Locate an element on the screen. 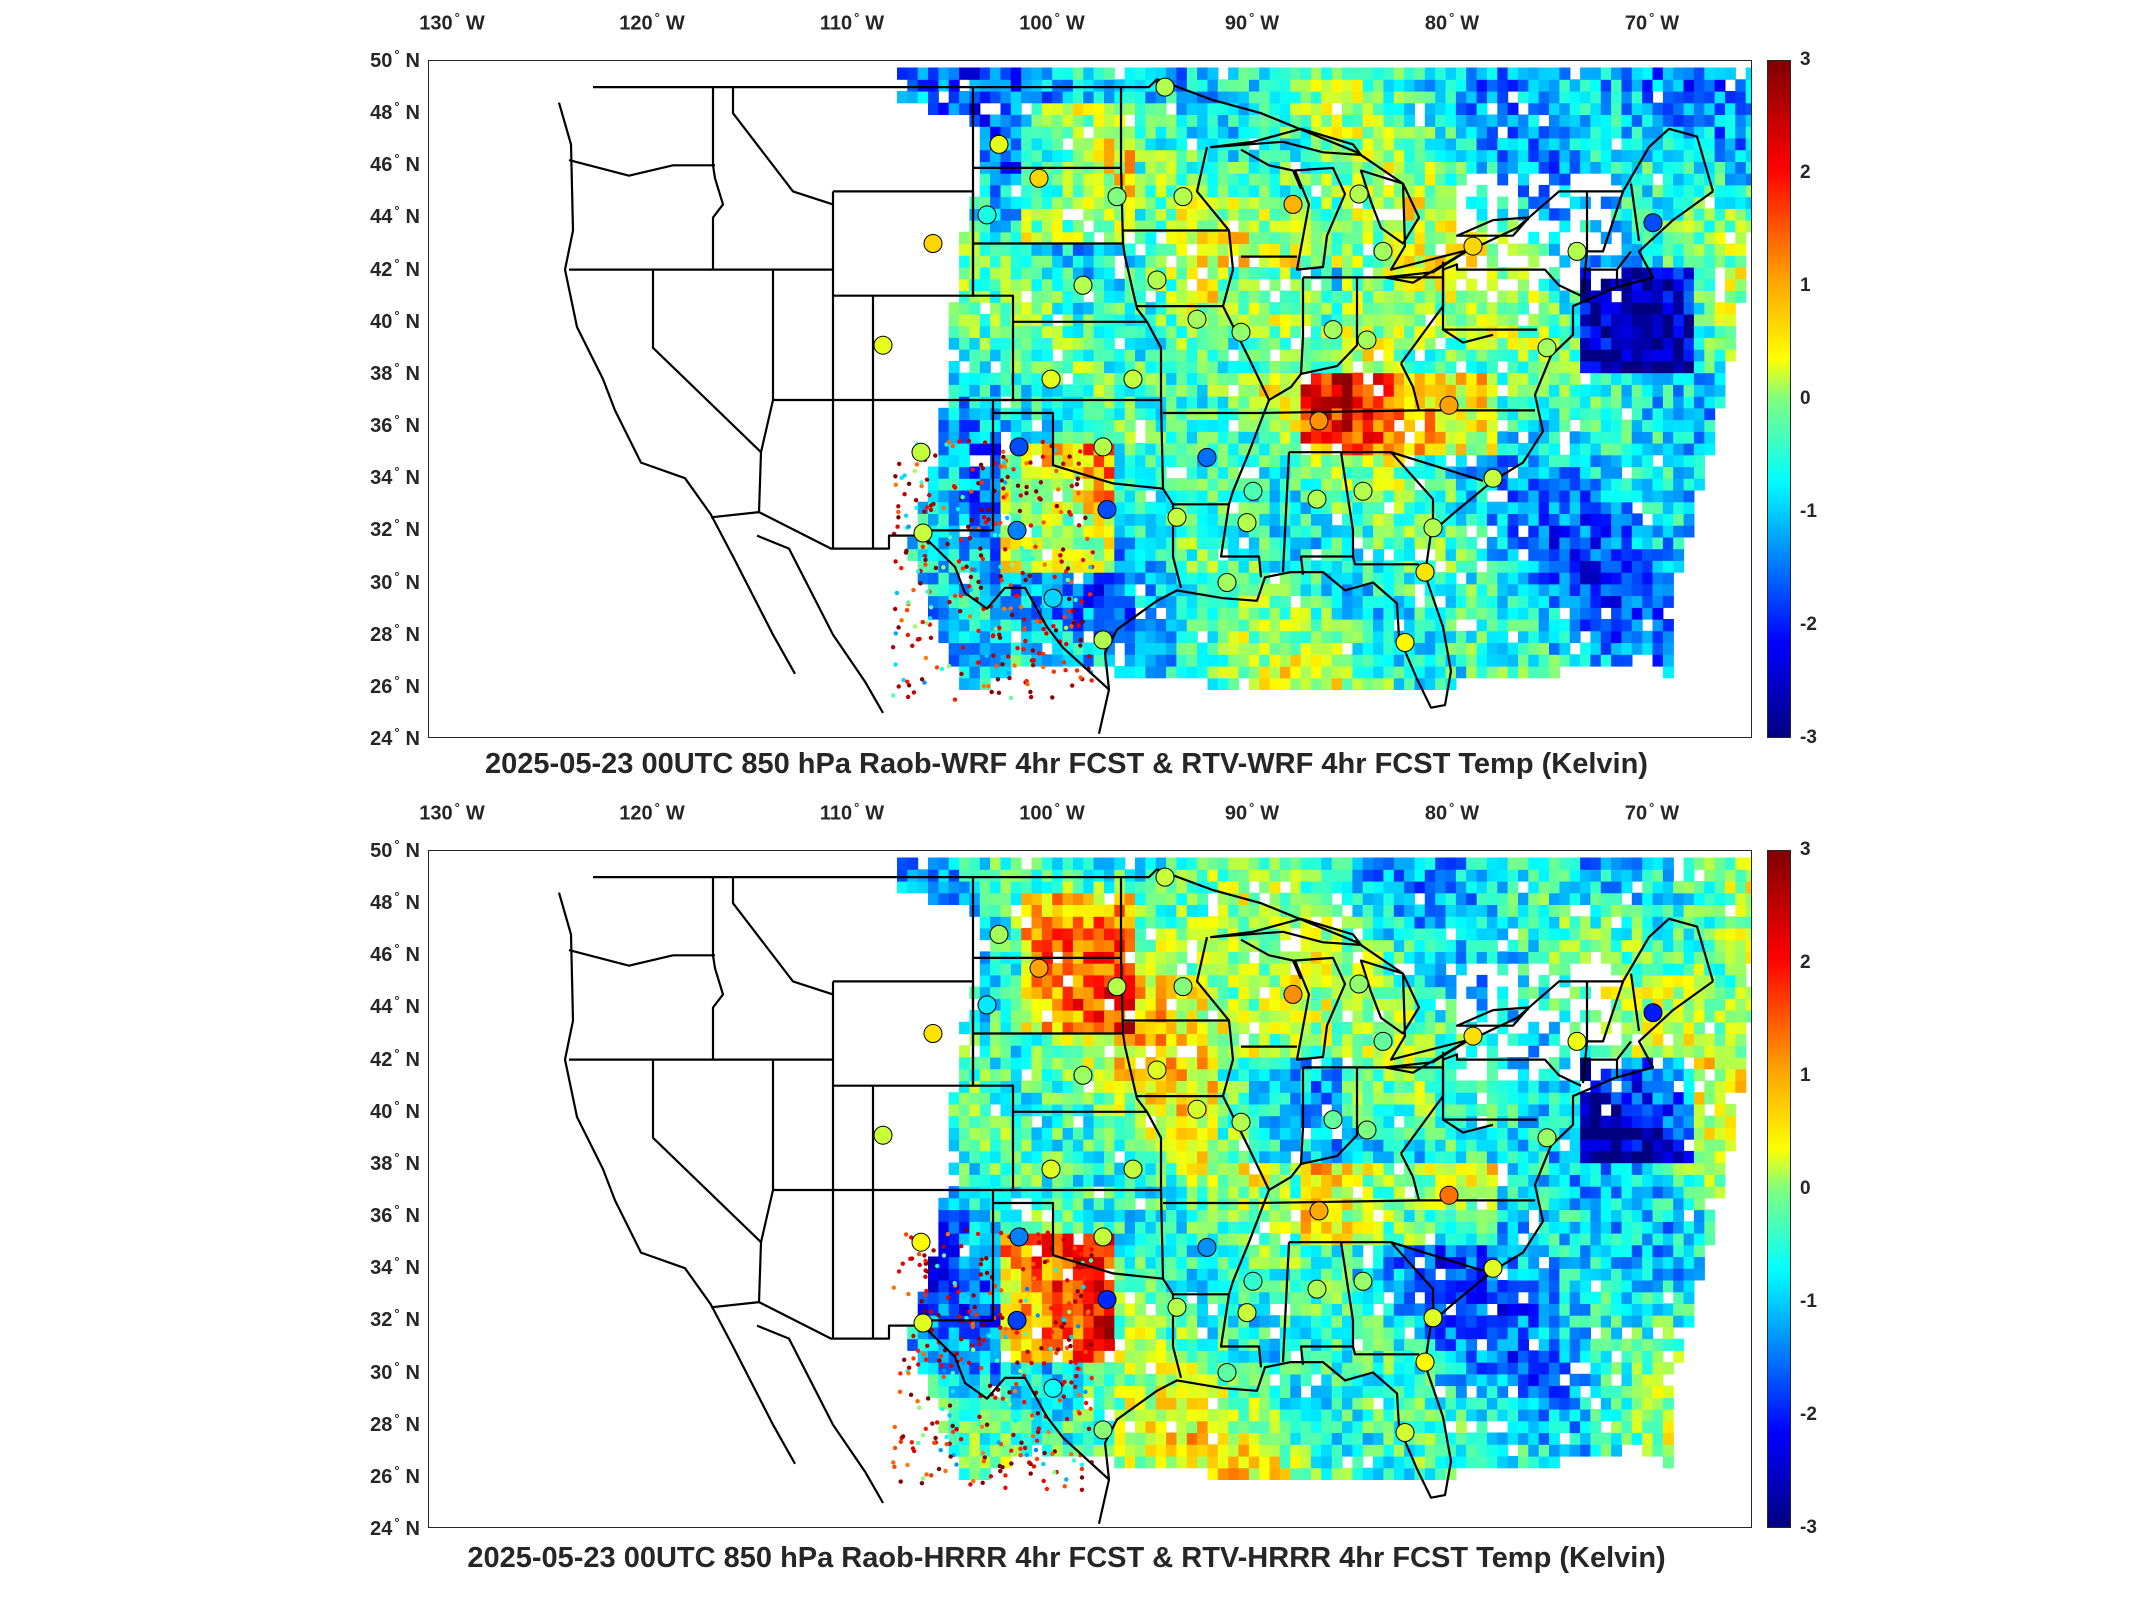 Image resolution: width=2133 pixels, height=1600 pixels. longitude-tick-label: 120 ° W is located at coordinates (651, 813).